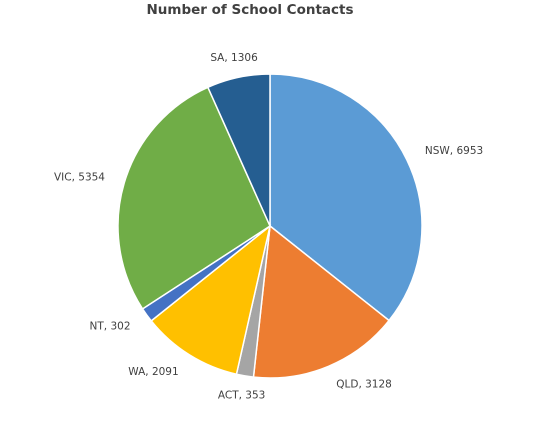  Describe the element at coordinates (454, 151) in the screenshot. I see `data-label: NSW, 6953` at that location.